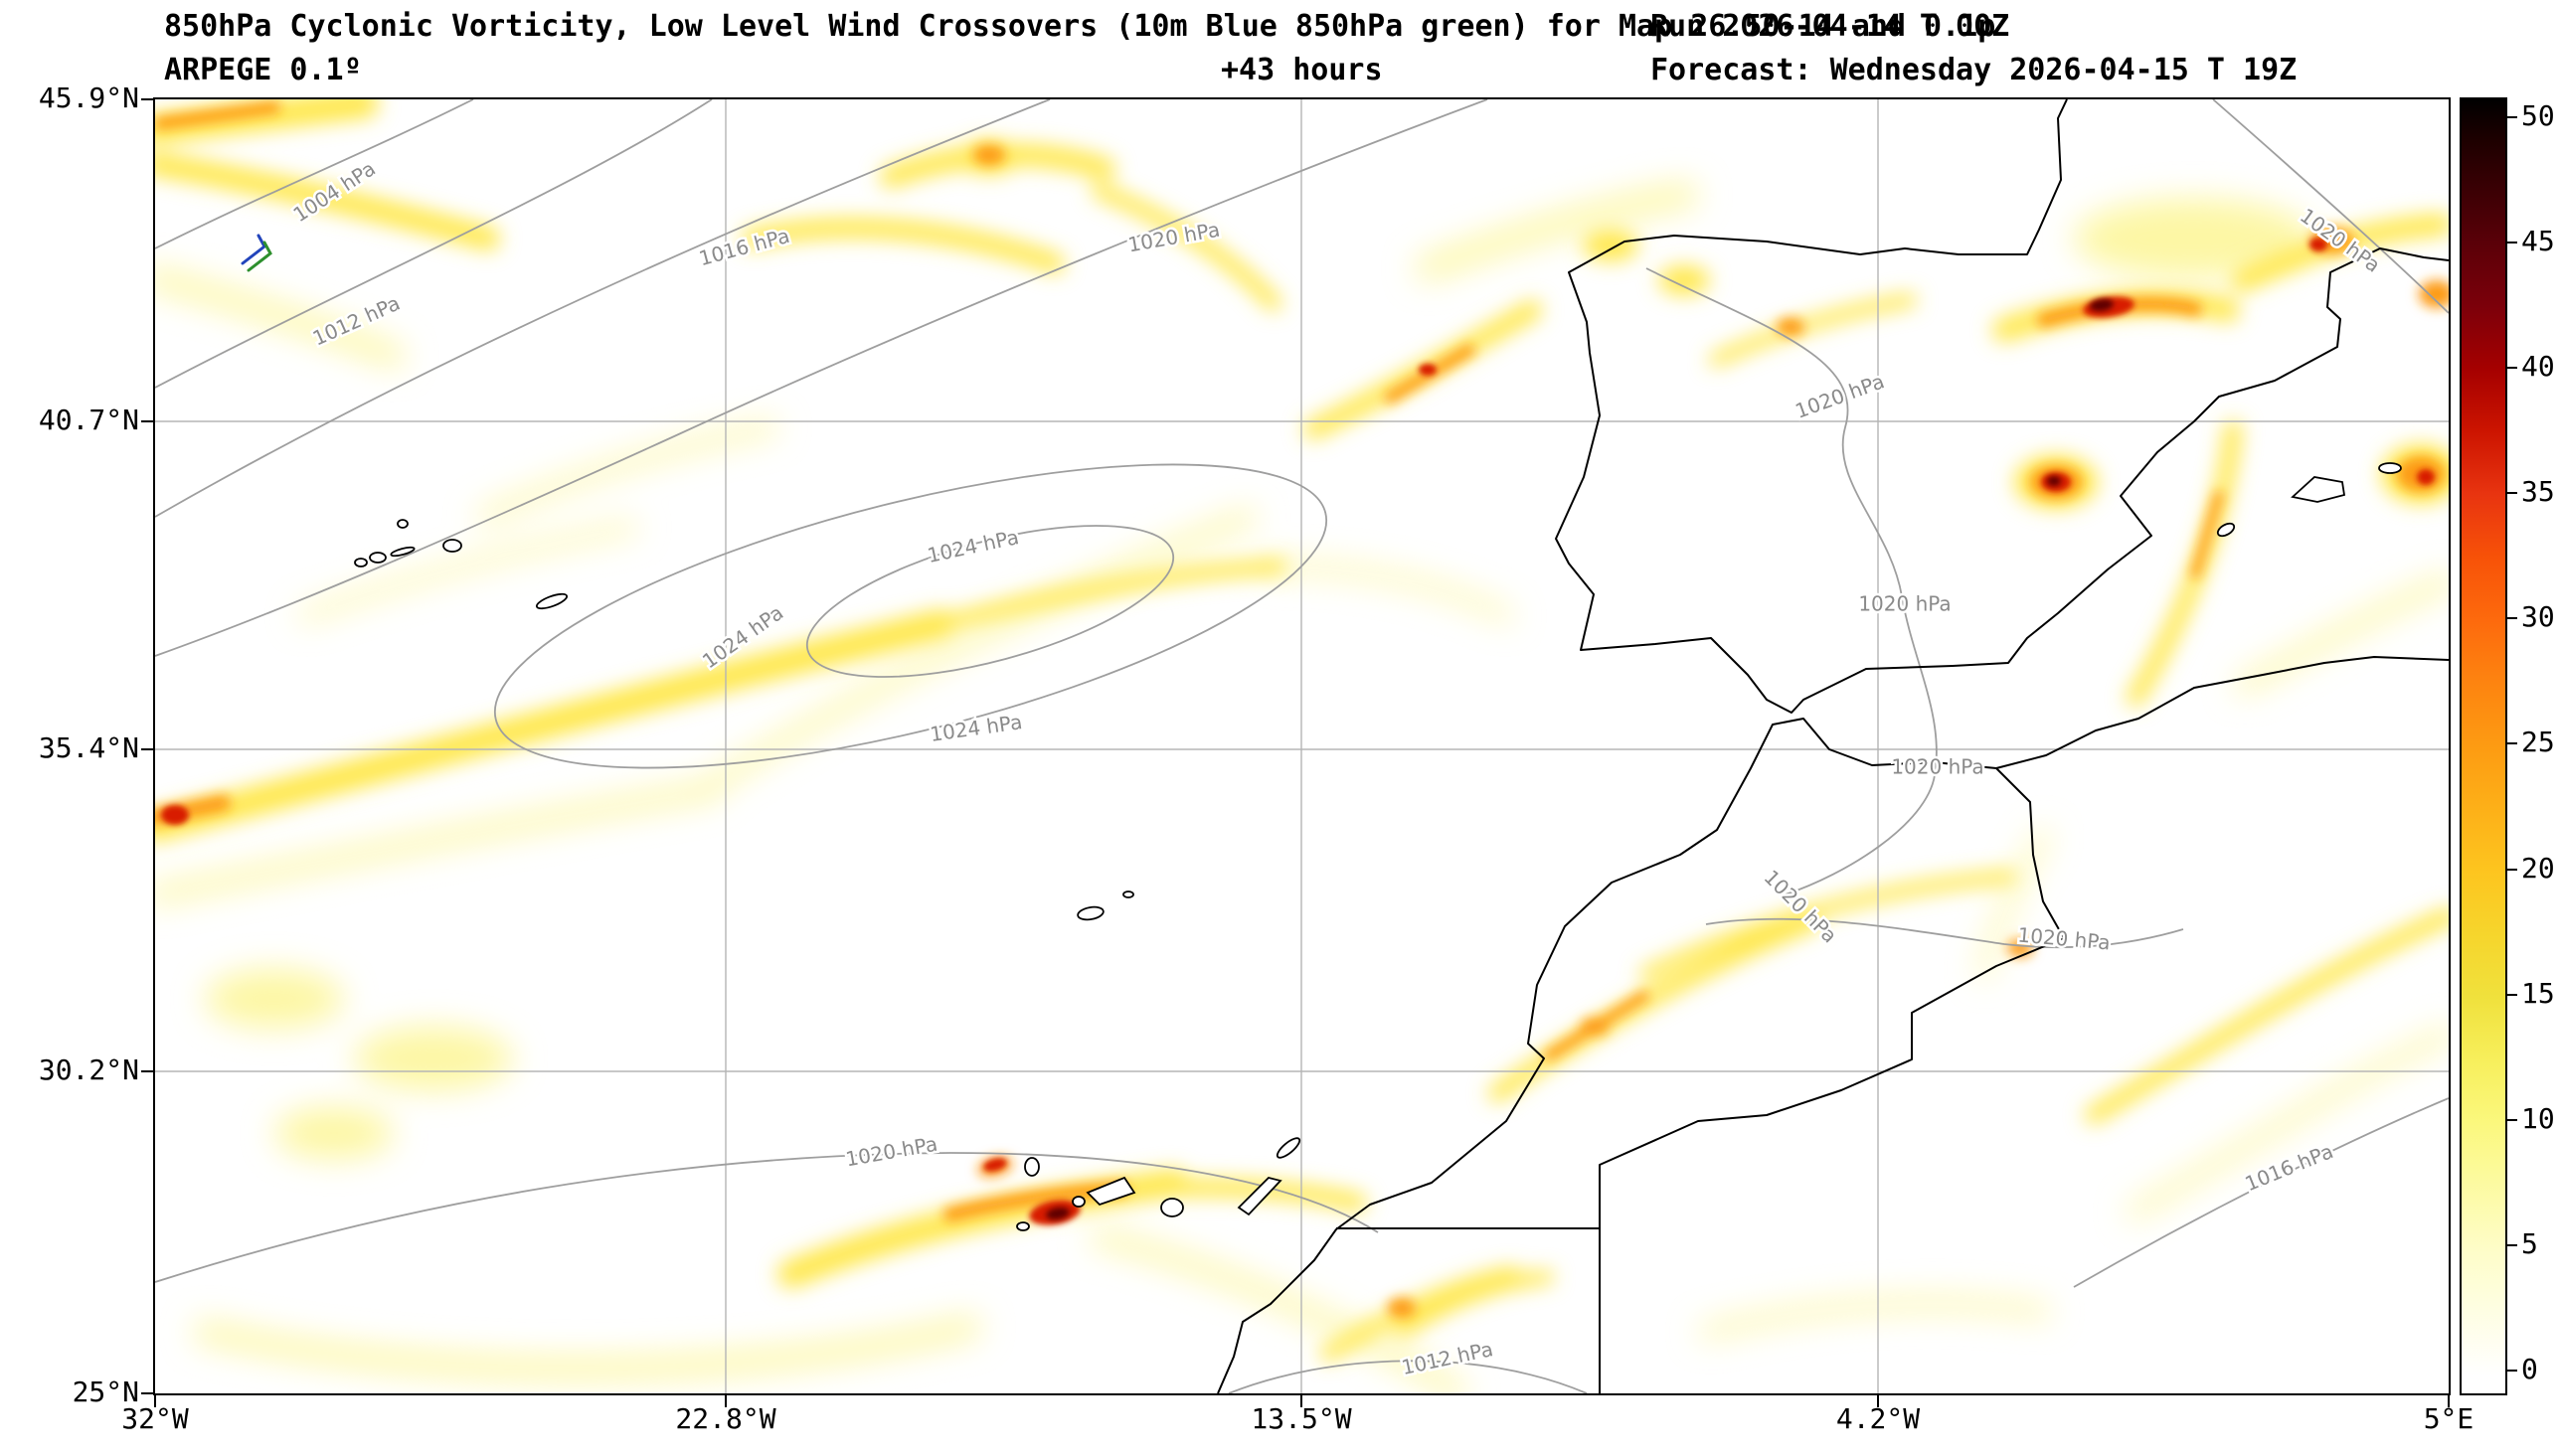  I want to click on x-tick-label: 13.5°W, so click(1301, 1418).